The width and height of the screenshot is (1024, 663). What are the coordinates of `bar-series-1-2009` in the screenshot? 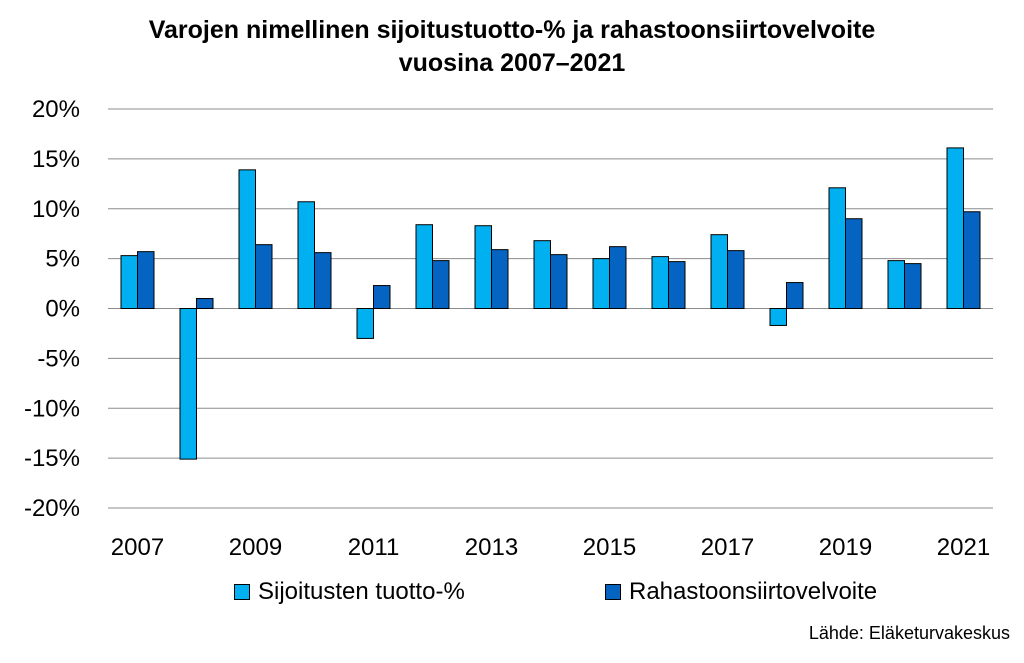 It's located at (247, 239).